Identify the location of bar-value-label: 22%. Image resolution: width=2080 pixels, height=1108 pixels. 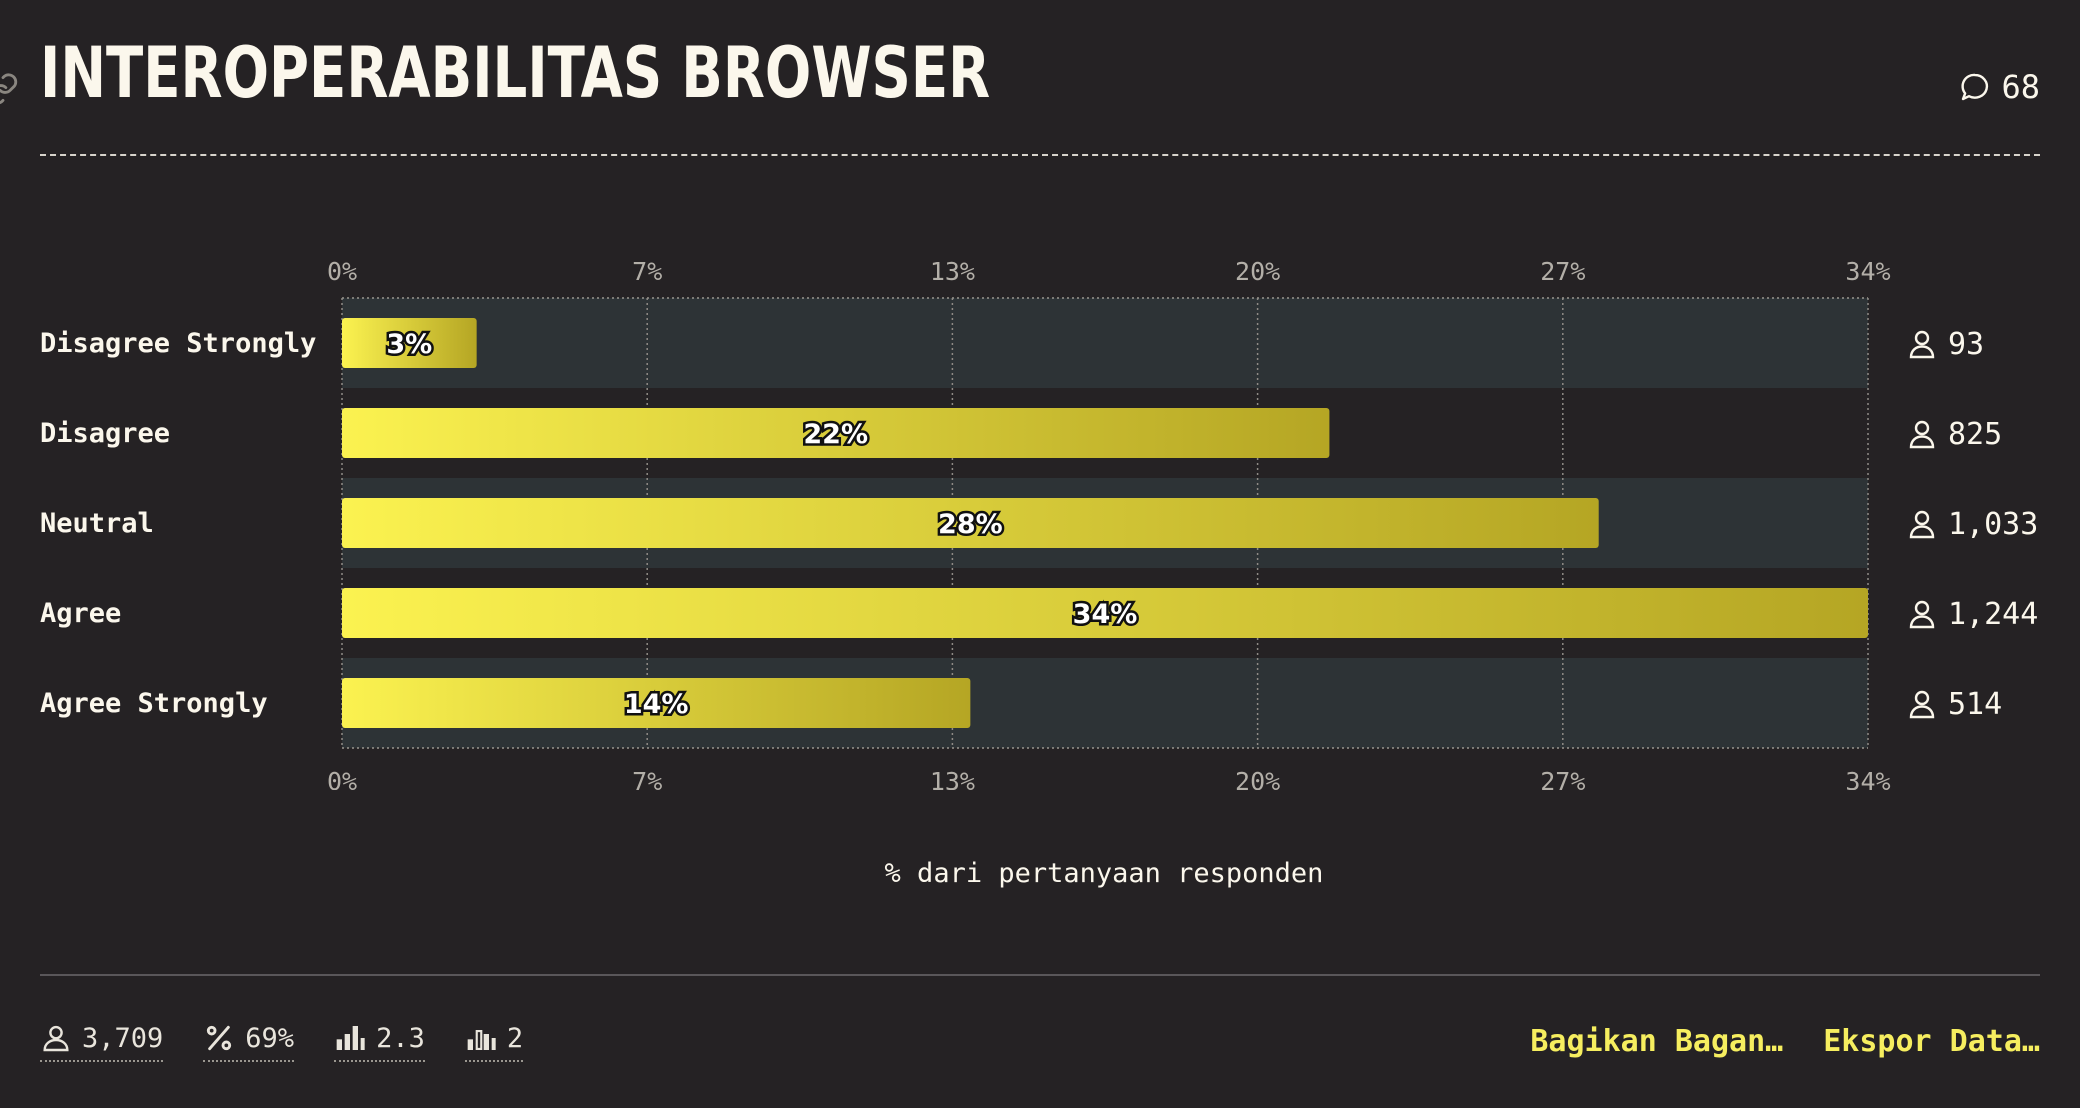
(835, 434).